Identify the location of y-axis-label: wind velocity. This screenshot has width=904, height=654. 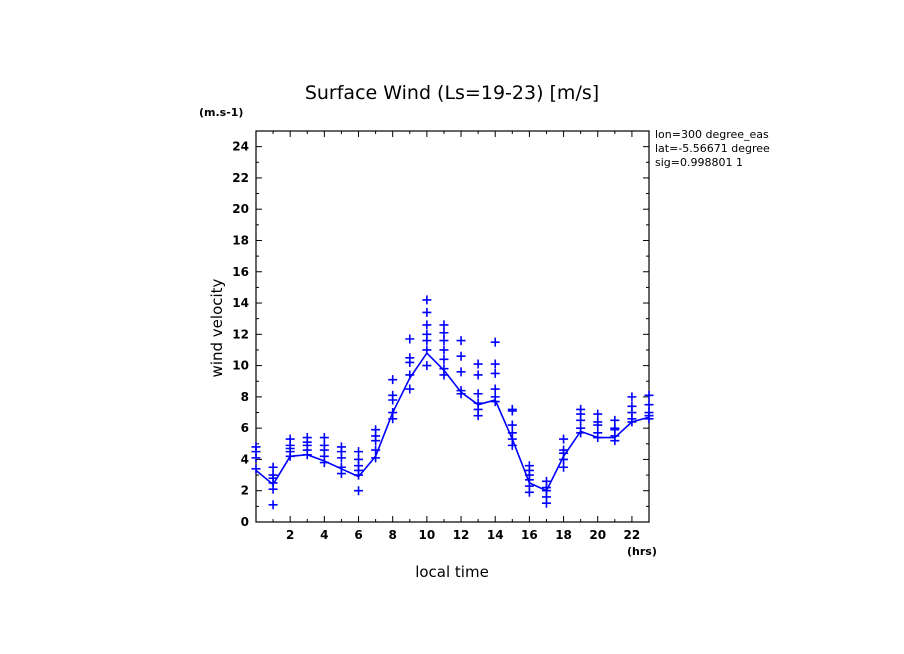
(217, 327).